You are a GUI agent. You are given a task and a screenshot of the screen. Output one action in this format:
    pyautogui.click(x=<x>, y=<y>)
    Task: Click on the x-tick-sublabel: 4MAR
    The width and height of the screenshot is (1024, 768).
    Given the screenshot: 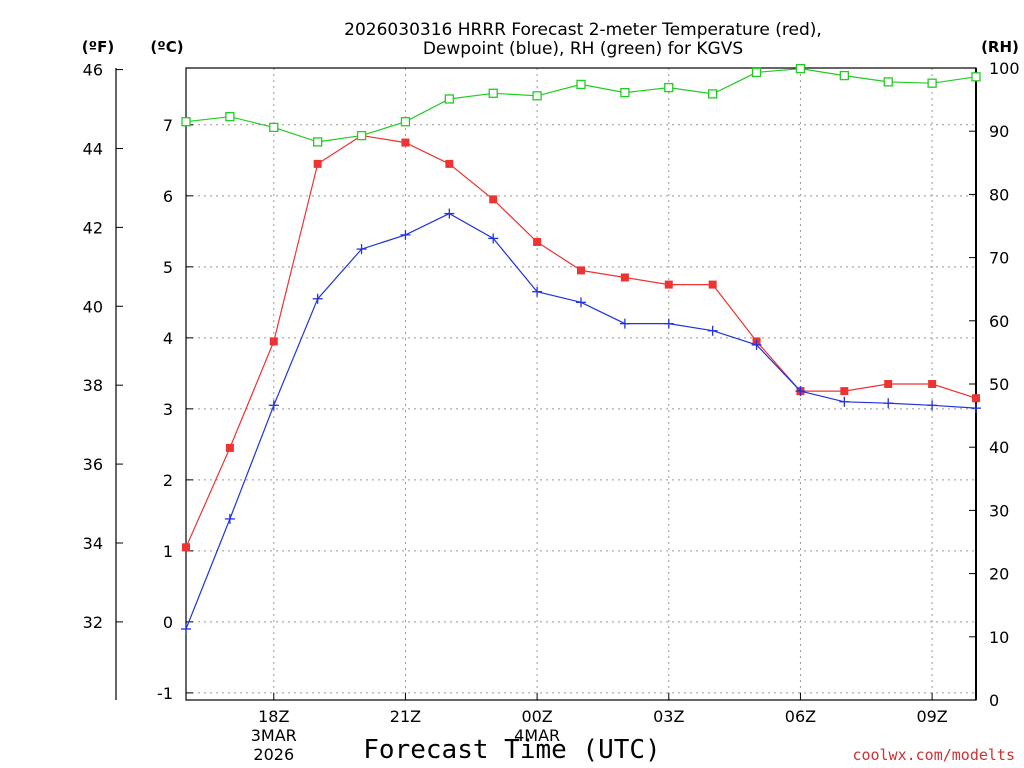 What is the action you would take?
    pyautogui.click(x=537, y=735)
    